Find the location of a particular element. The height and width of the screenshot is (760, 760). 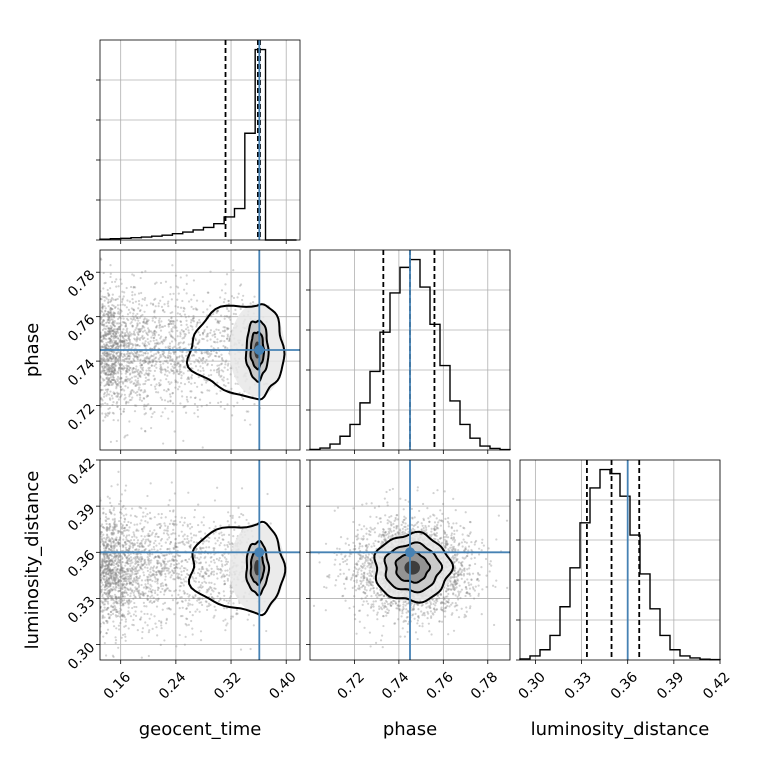

scatter-panel-geocent_time-phase: 0.720.740.760.78 is located at coordinates (183, 351).